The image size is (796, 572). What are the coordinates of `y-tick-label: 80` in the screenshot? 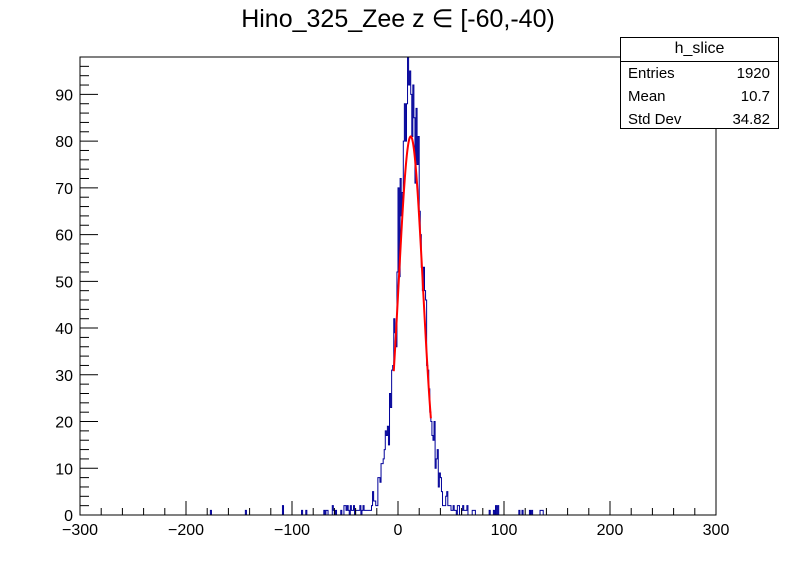 It's located at (64, 142).